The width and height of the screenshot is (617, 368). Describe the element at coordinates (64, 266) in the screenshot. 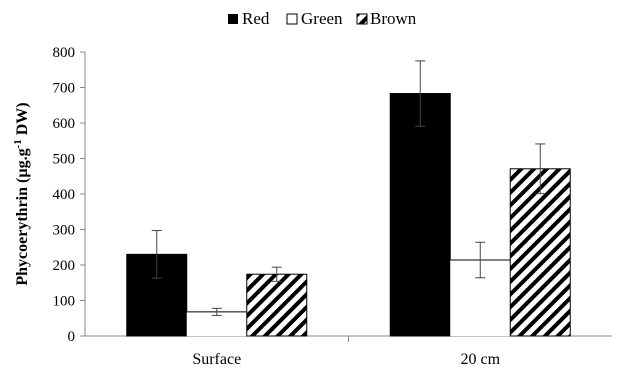

I see `y-tick-label-200: 200` at that location.